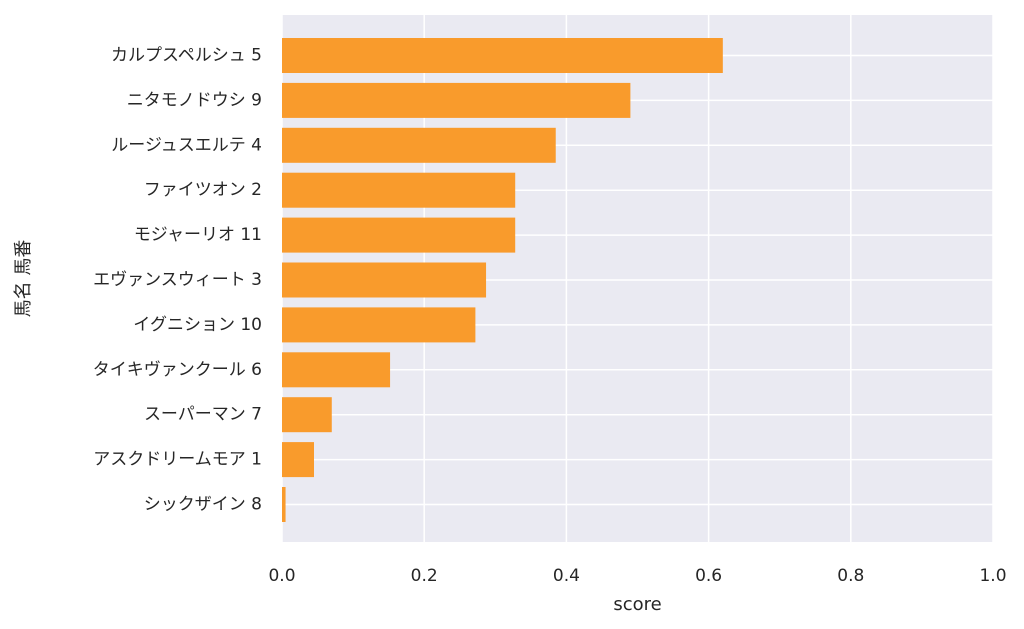  I want to click on x-tick-label: 0.6, so click(708, 576).